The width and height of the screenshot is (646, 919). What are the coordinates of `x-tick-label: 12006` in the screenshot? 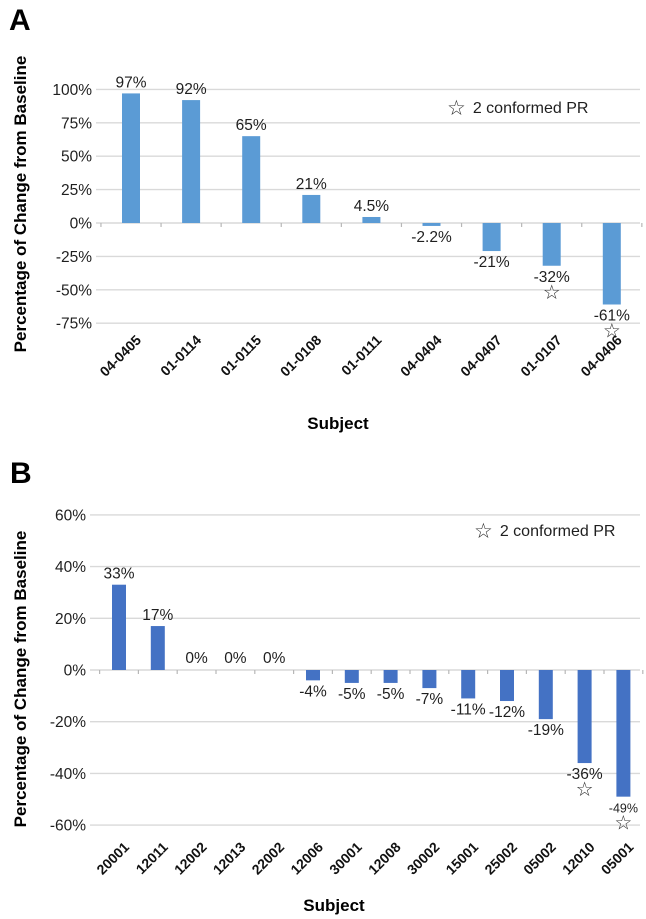 It's located at (306, 858).